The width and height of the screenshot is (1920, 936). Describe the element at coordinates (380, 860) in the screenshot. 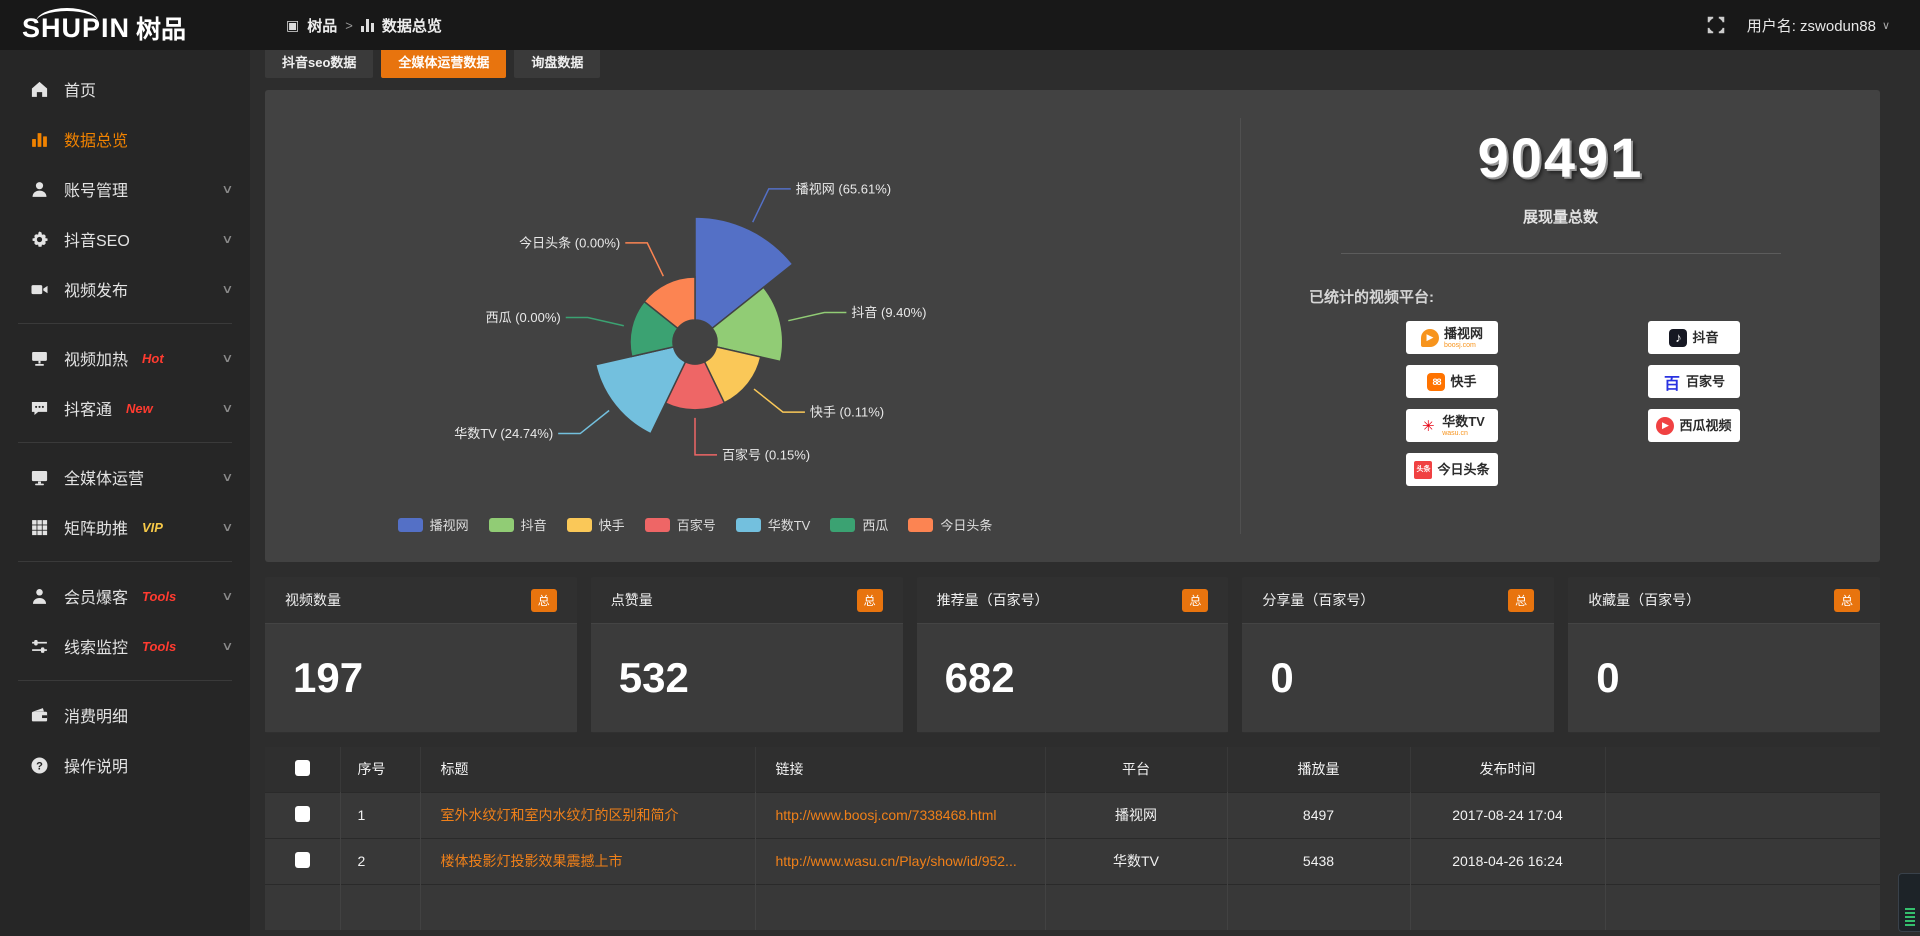

I see `cell-seq: 2` at that location.